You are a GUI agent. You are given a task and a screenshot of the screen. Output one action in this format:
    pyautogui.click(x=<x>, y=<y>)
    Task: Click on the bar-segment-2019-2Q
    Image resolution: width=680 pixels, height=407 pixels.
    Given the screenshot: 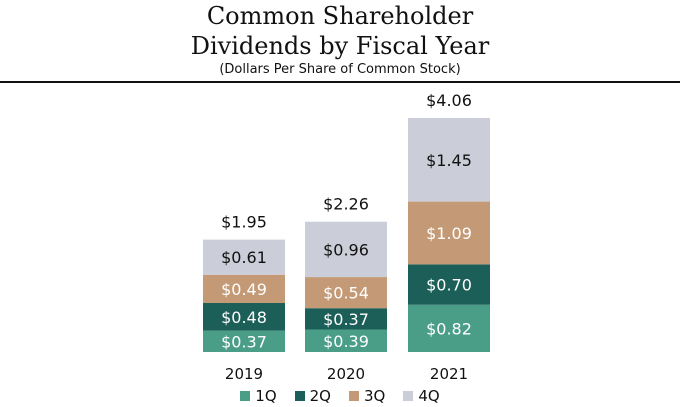 What is the action you would take?
    pyautogui.click(x=244, y=317)
    